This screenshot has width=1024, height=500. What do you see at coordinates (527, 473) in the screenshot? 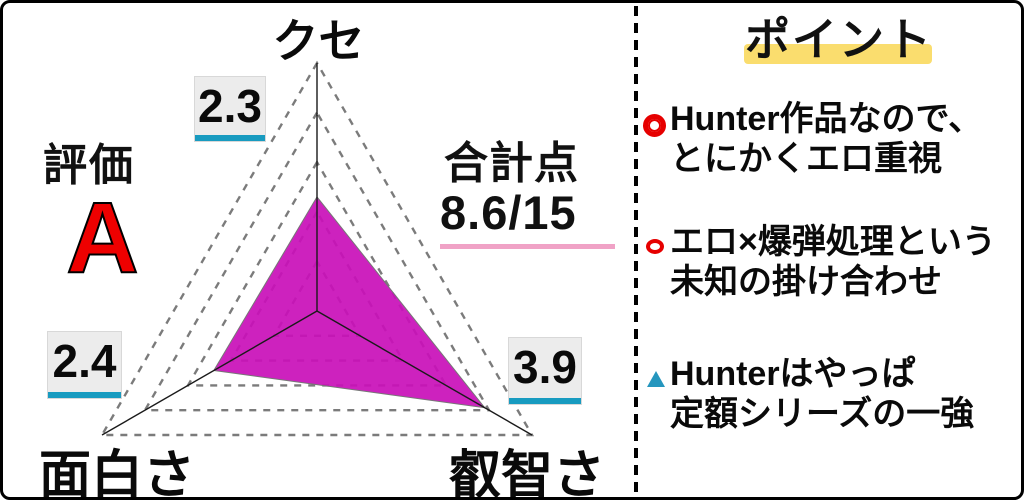
I see `axis-label-eichisa: 叡智さ` at bounding box center [527, 473].